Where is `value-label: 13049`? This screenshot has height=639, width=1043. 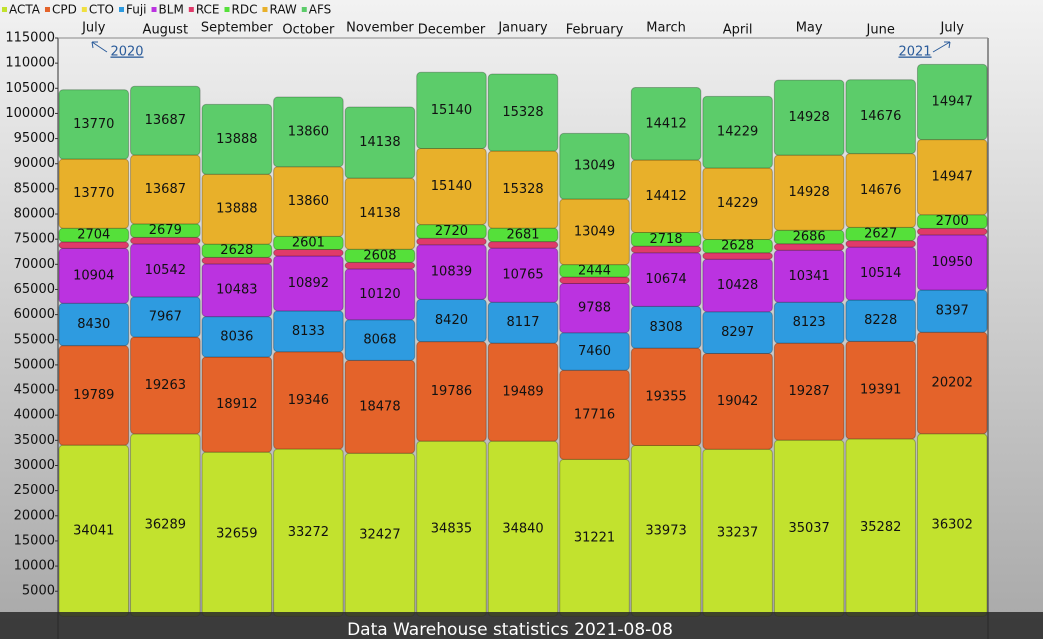 value-label: 13049 is located at coordinates (594, 166).